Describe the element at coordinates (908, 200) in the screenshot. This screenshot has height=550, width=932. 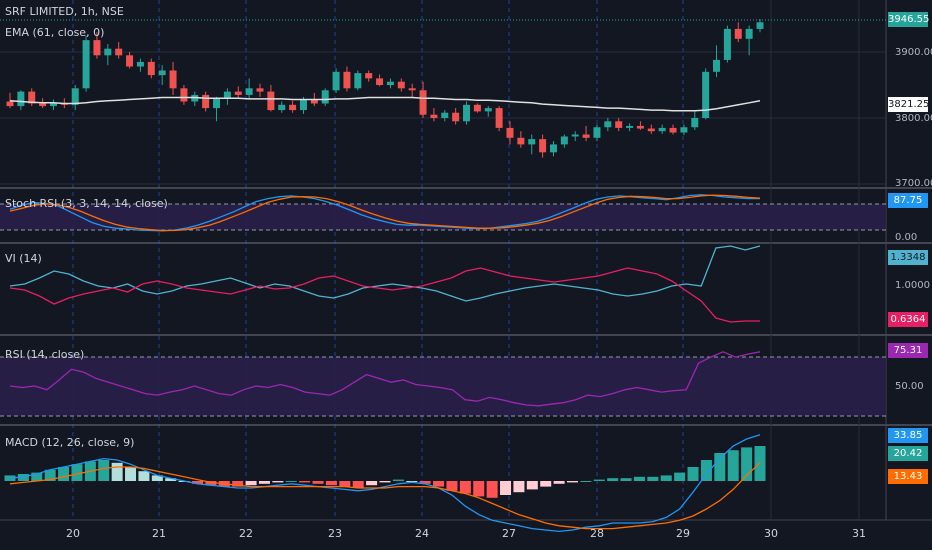
I see `stoch-value-badge: 87.75` at that location.